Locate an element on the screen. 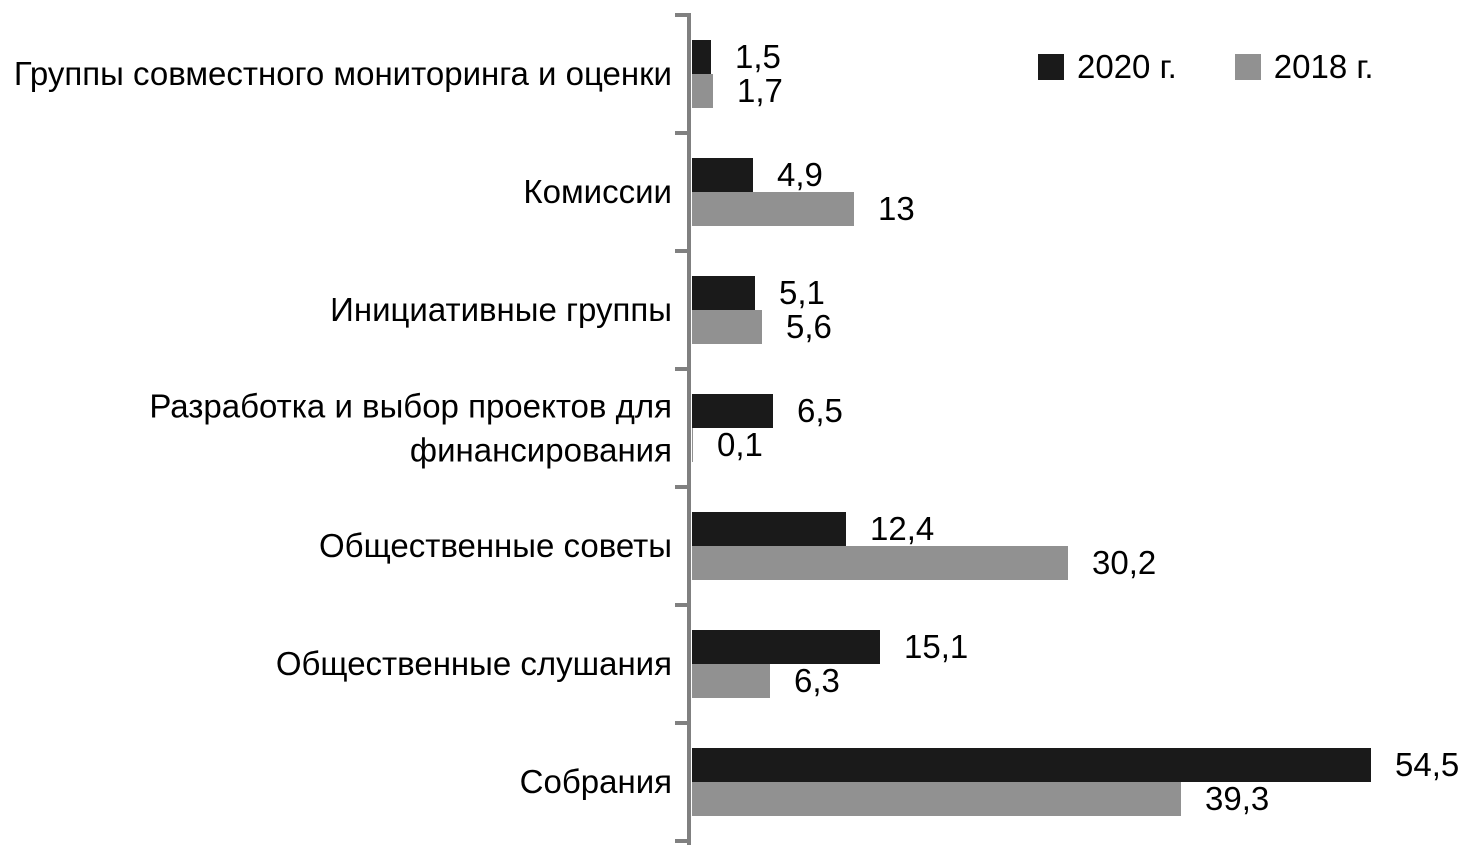 This screenshot has height=858, width=1480. category-label: Общественные советы is located at coordinates (495, 546).